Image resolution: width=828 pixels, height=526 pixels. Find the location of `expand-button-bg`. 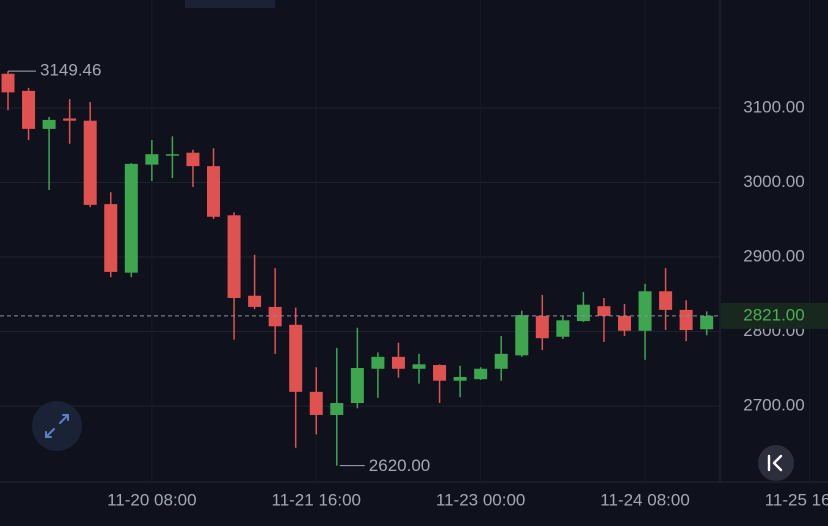

expand-button-bg is located at coordinates (57, 426).